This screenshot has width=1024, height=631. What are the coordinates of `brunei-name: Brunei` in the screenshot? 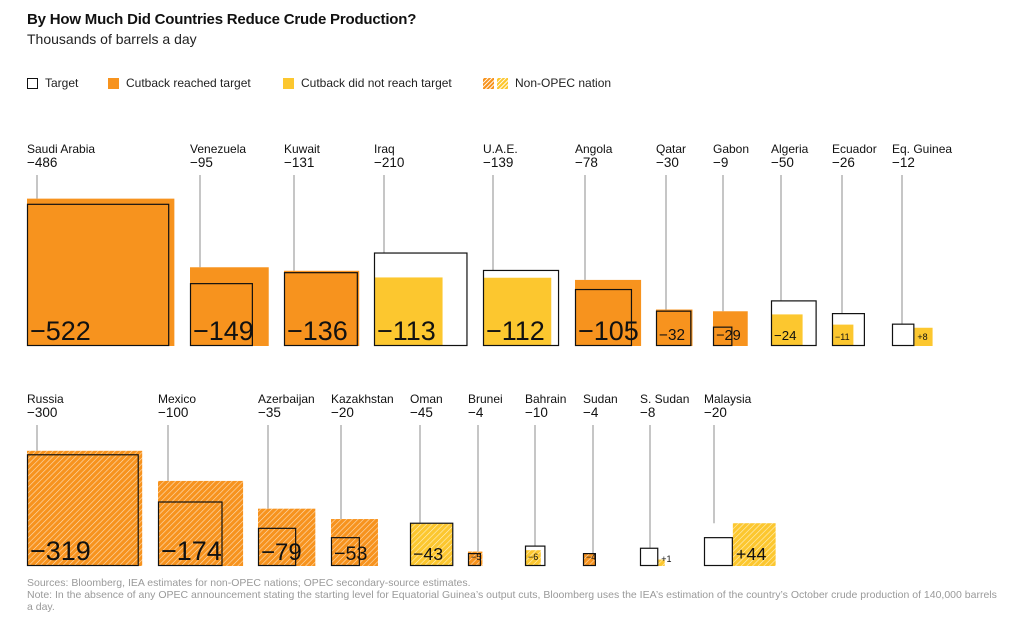 It's located at (485, 399).